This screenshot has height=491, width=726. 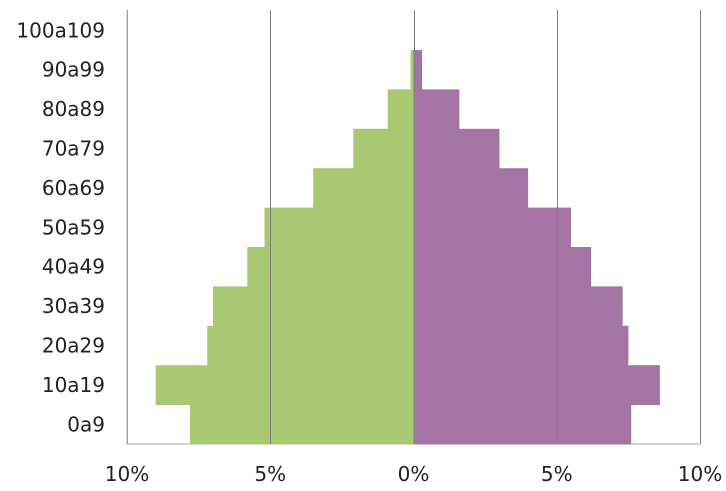 What do you see at coordinates (86, 424) in the screenshot?
I see `y-tick-label-0a9: 0a9` at bounding box center [86, 424].